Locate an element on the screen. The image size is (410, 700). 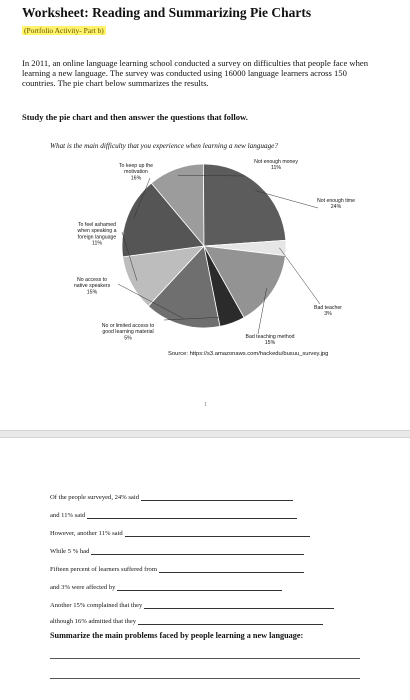
sentence-text: and 3% were affected by is located at coordinates (83, 587).